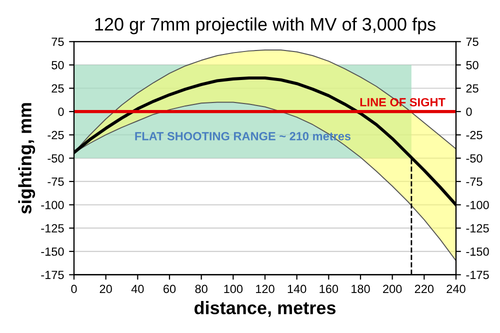  Describe the element at coordinates (424, 289) in the screenshot. I see `x-tick-label: 220` at that location.